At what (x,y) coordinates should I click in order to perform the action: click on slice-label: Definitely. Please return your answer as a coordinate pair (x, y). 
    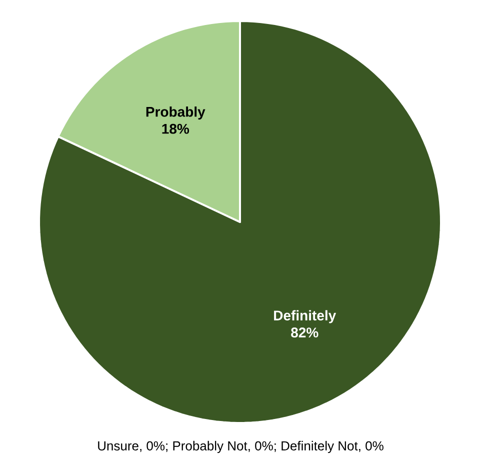
    Looking at the image, I should click on (305, 317).